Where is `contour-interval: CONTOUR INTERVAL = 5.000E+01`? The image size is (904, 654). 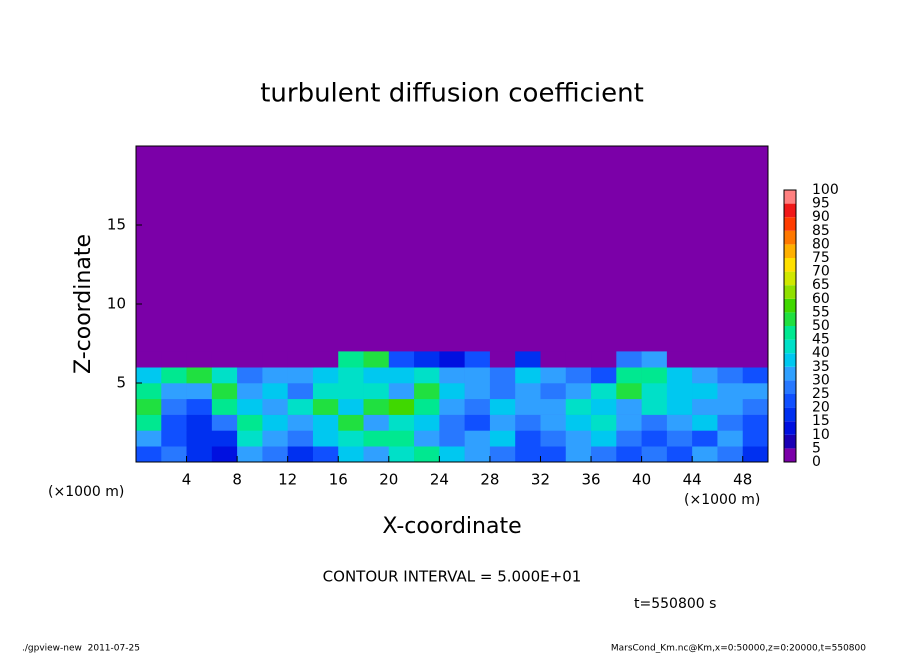
contour-interval: CONTOUR INTERVAL = 5.000E+01 is located at coordinates (452, 577).